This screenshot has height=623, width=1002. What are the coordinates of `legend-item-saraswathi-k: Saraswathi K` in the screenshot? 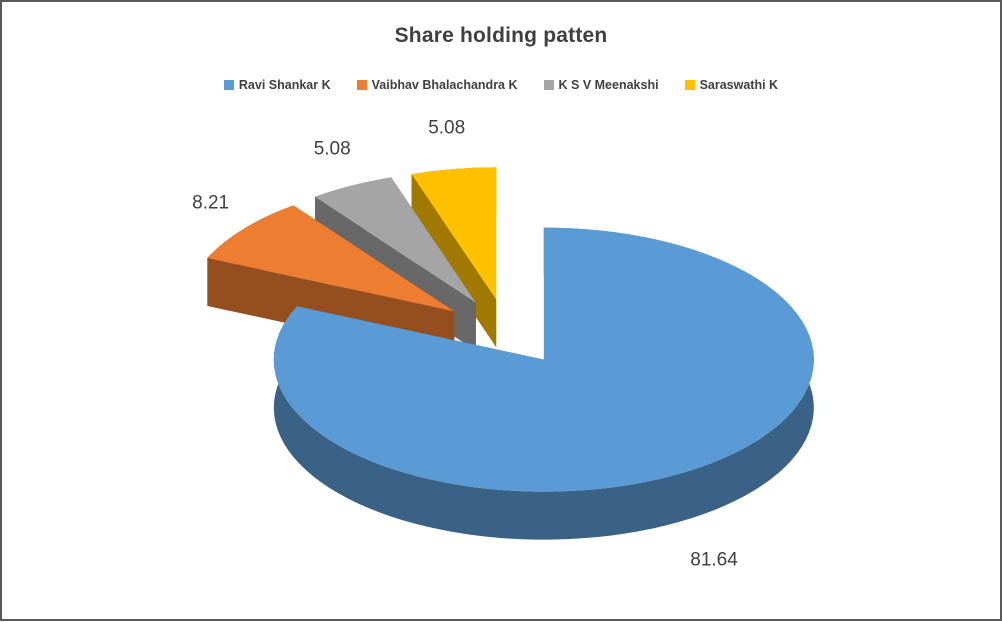 It's located at (731, 85).